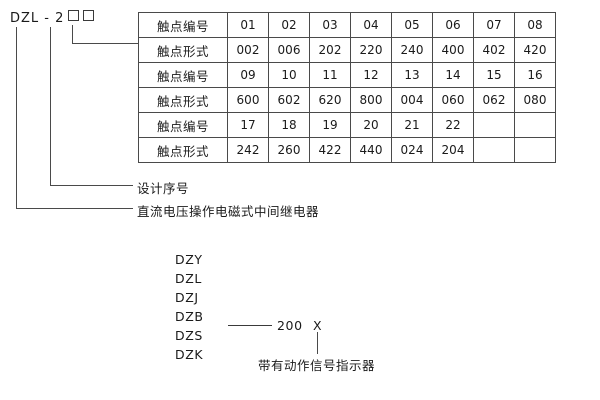 This screenshot has height=400, width=600. I want to click on table-row: 触点形式 242 260 422 440 024 204, so click(347, 150).